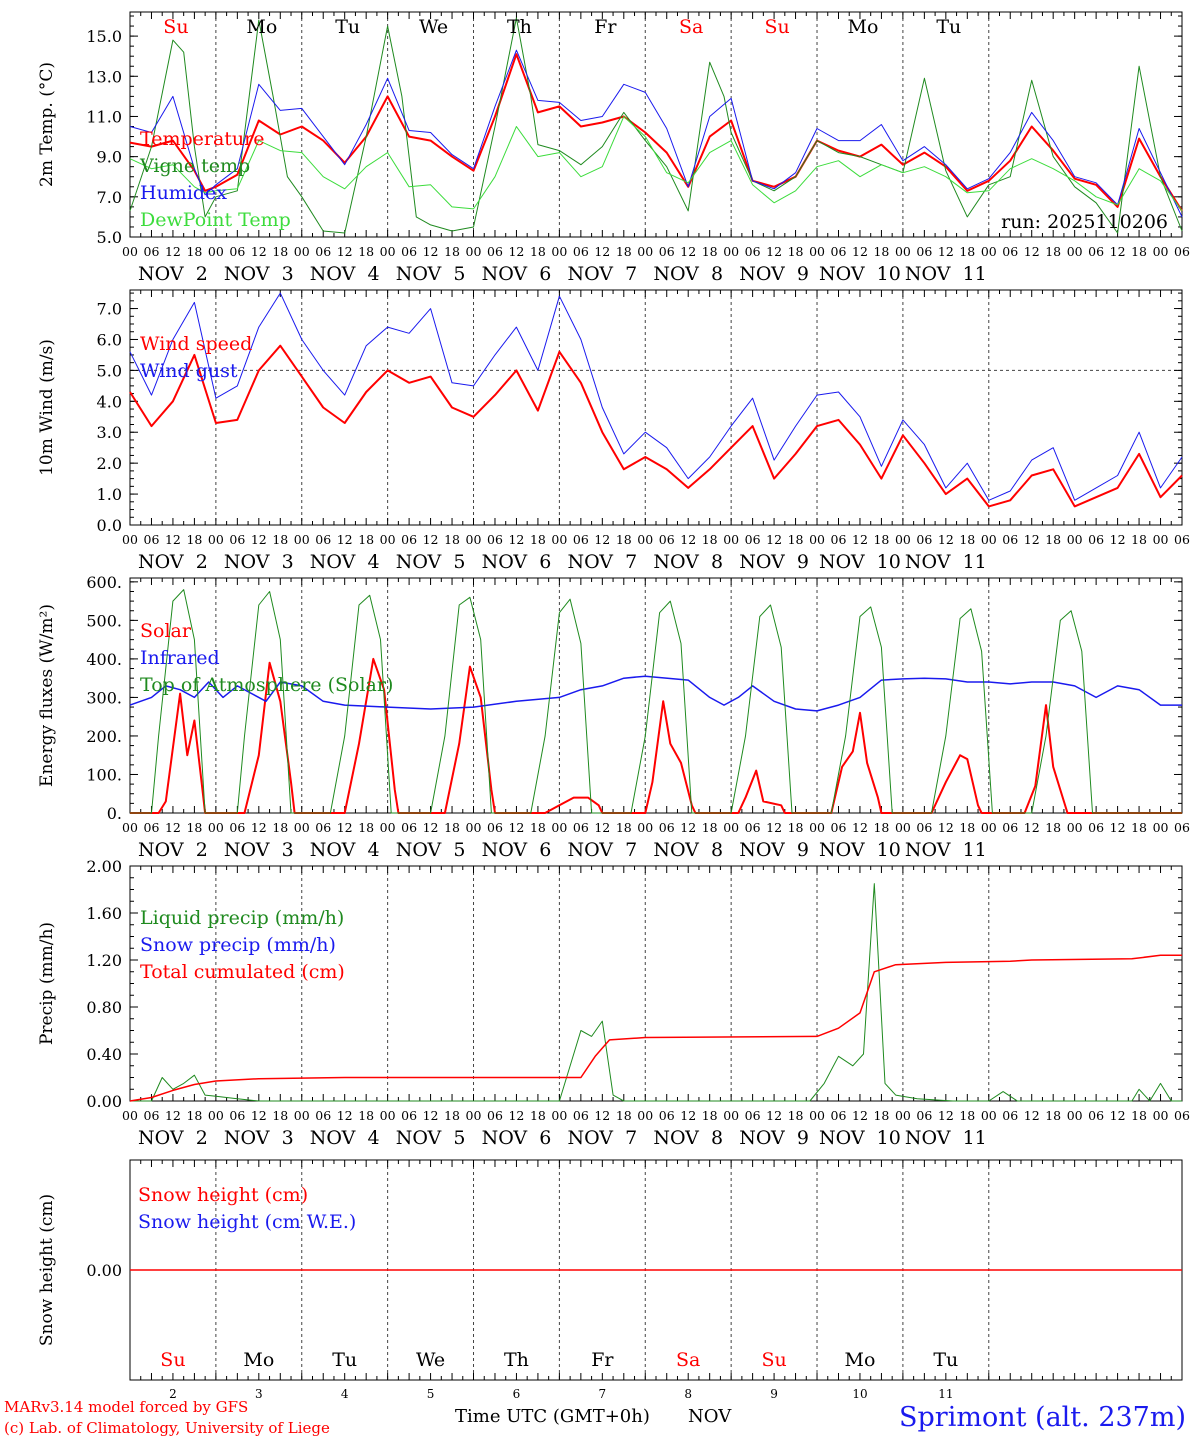 Image resolution: width=1194 pixels, height=1440 pixels. Describe the element at coordinates (247, 1222) in the screenshot. I see `legend-entry: Snow height (cm W.E.)` at that location.